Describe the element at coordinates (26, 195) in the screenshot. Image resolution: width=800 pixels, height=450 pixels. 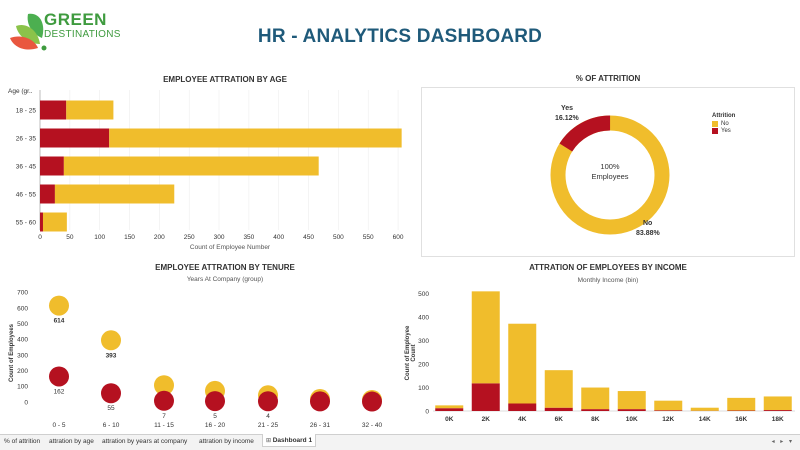
I see `age-category-label: 46 - 55` at that location.